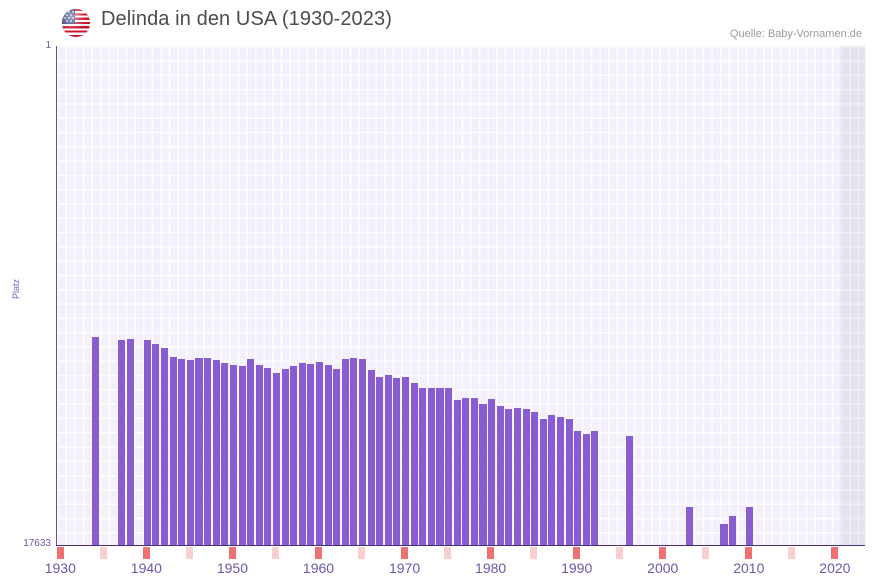 The height and width of the screenshot is (587, 873). I want to click on flag-gloss, so click(76, 23).